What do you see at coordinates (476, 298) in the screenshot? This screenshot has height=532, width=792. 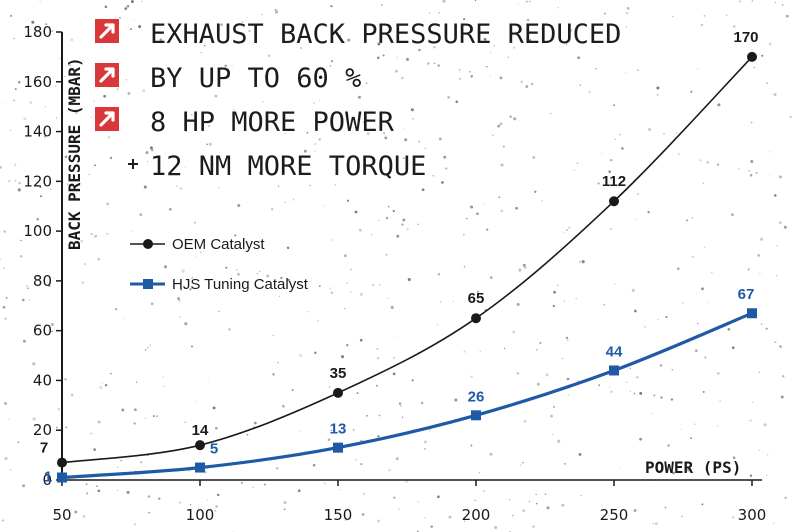 I see `data-label: 65` at bounding box center [476, 298].